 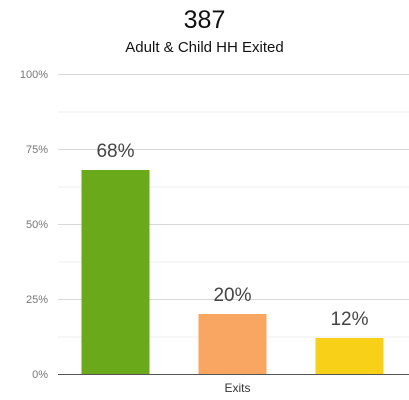 What do you see at coordinates (232, 295) in the screenshot?
I see `data-label: 20%` at bounding box center [232, 295].